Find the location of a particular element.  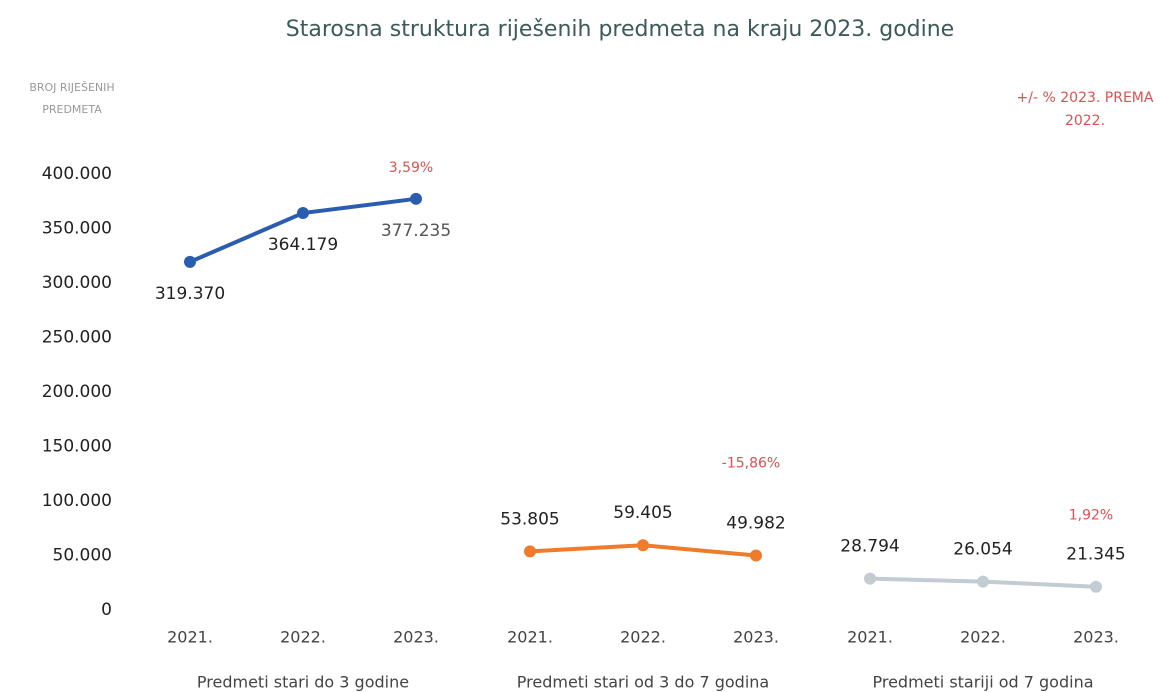

group-label: Predmeti stari od 3 do 7 godina is located at coordinates (643, 682).